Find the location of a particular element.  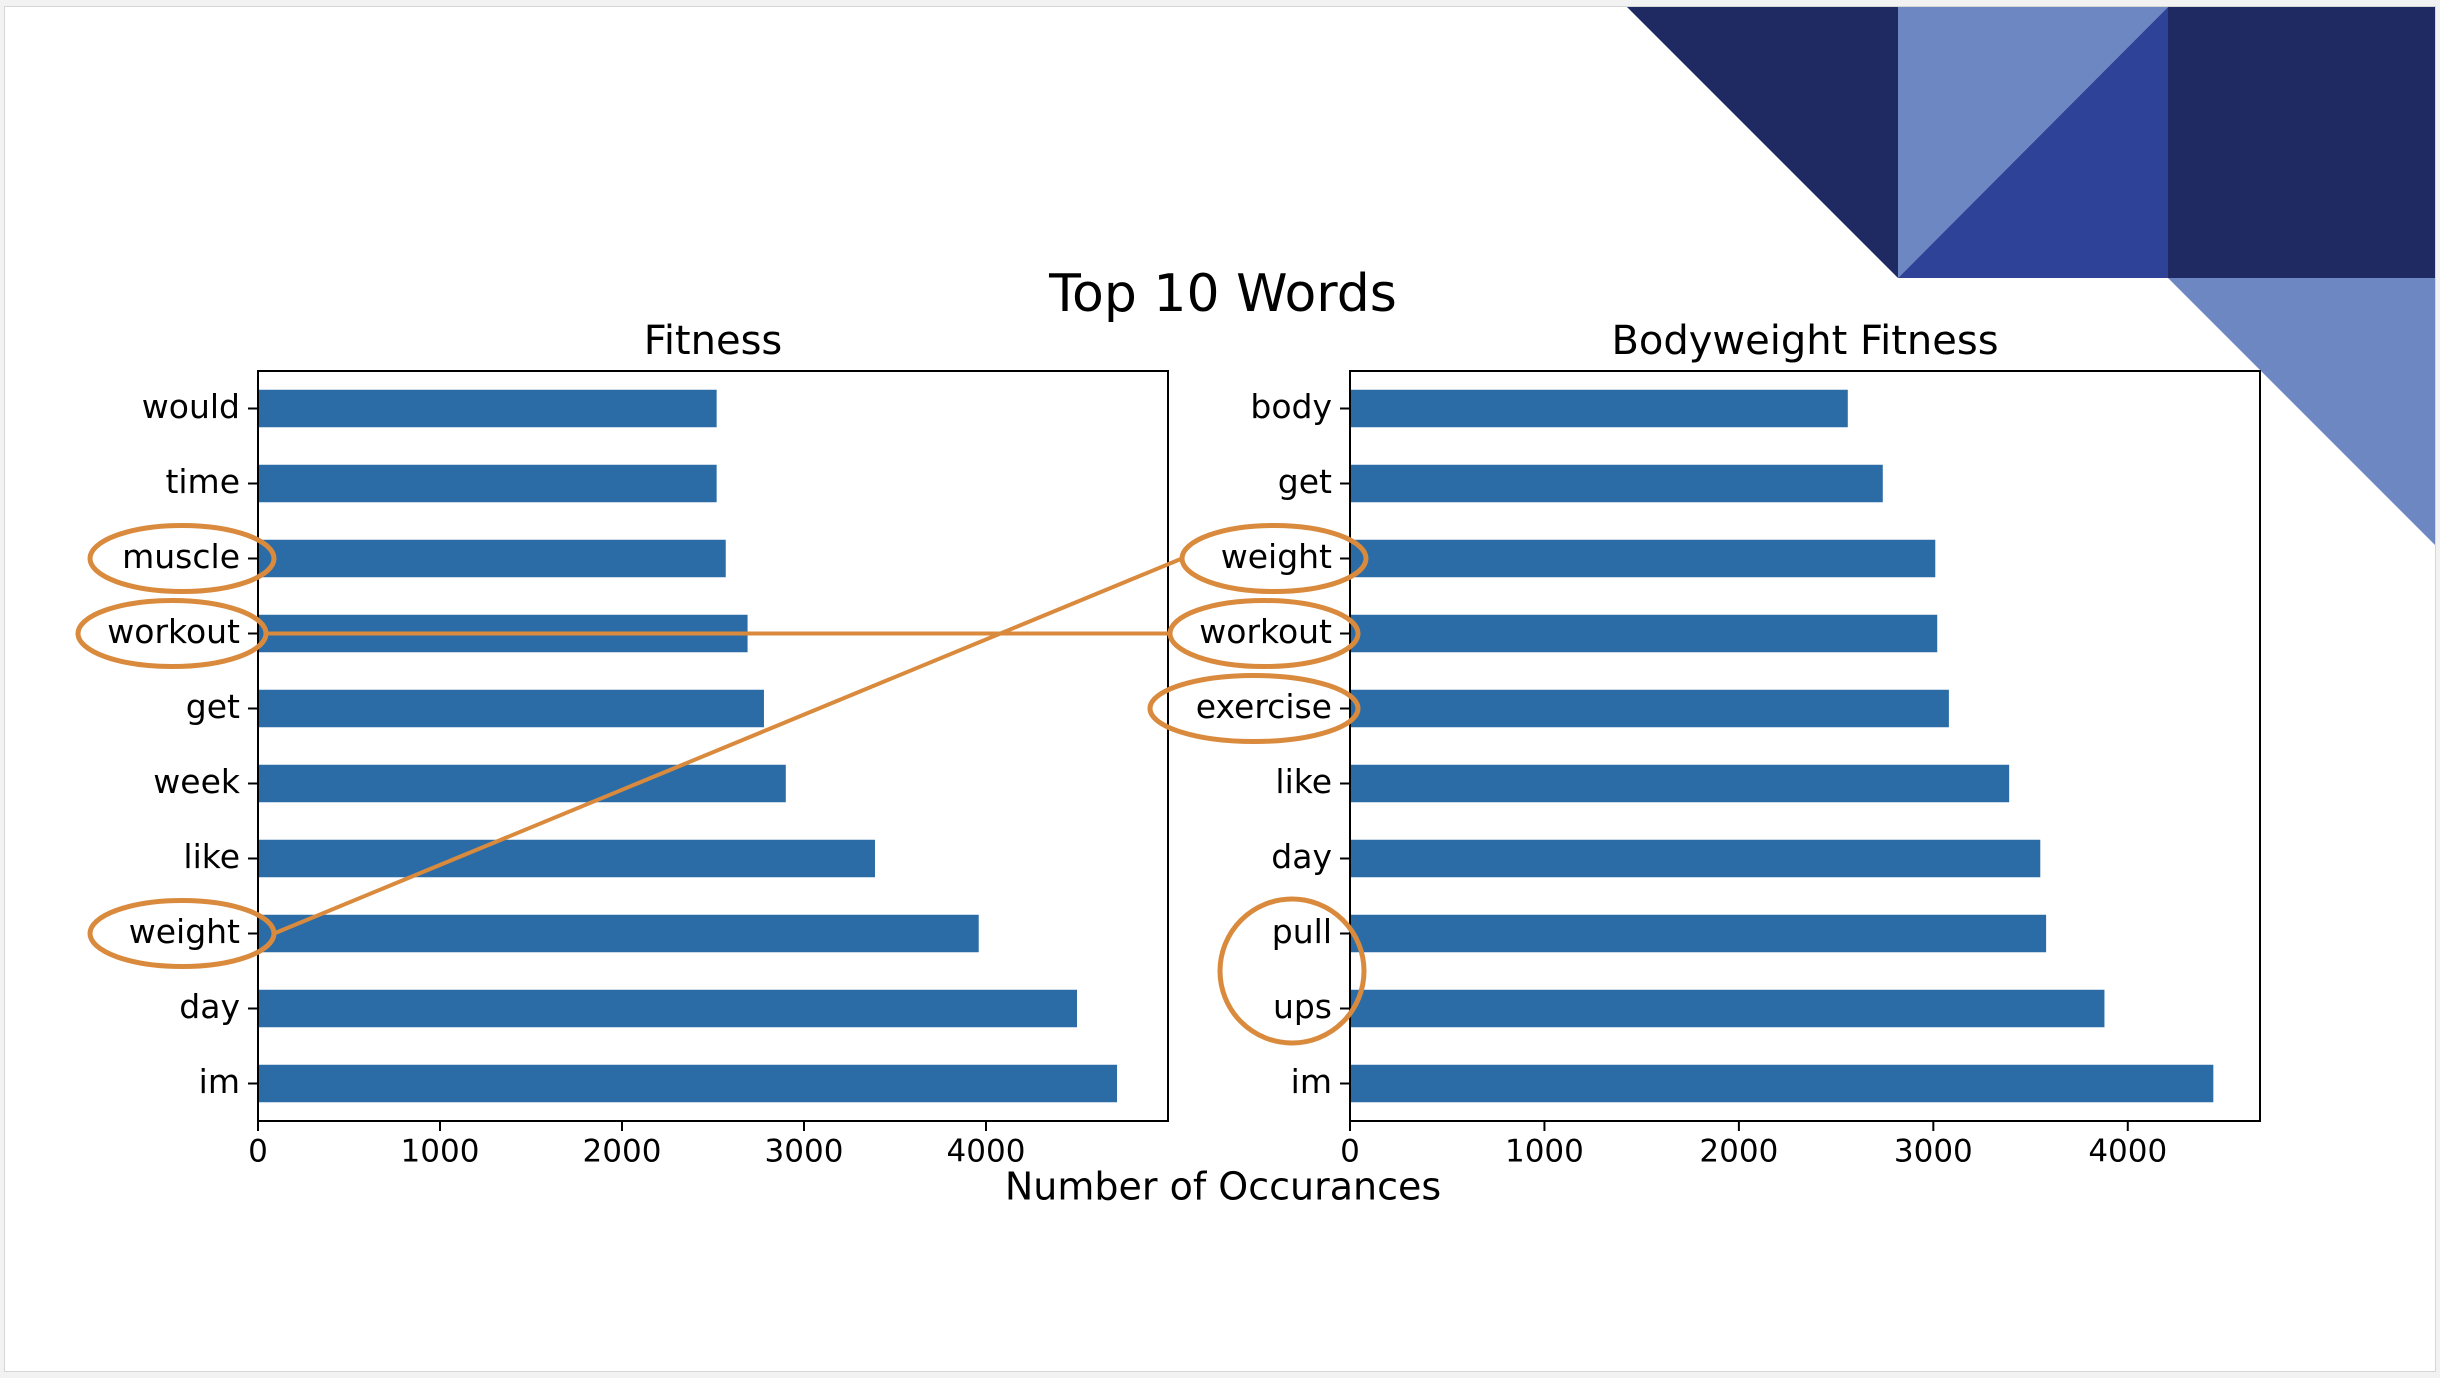

highlight-ellipse-exercise is located at coordinates (1254, 708).